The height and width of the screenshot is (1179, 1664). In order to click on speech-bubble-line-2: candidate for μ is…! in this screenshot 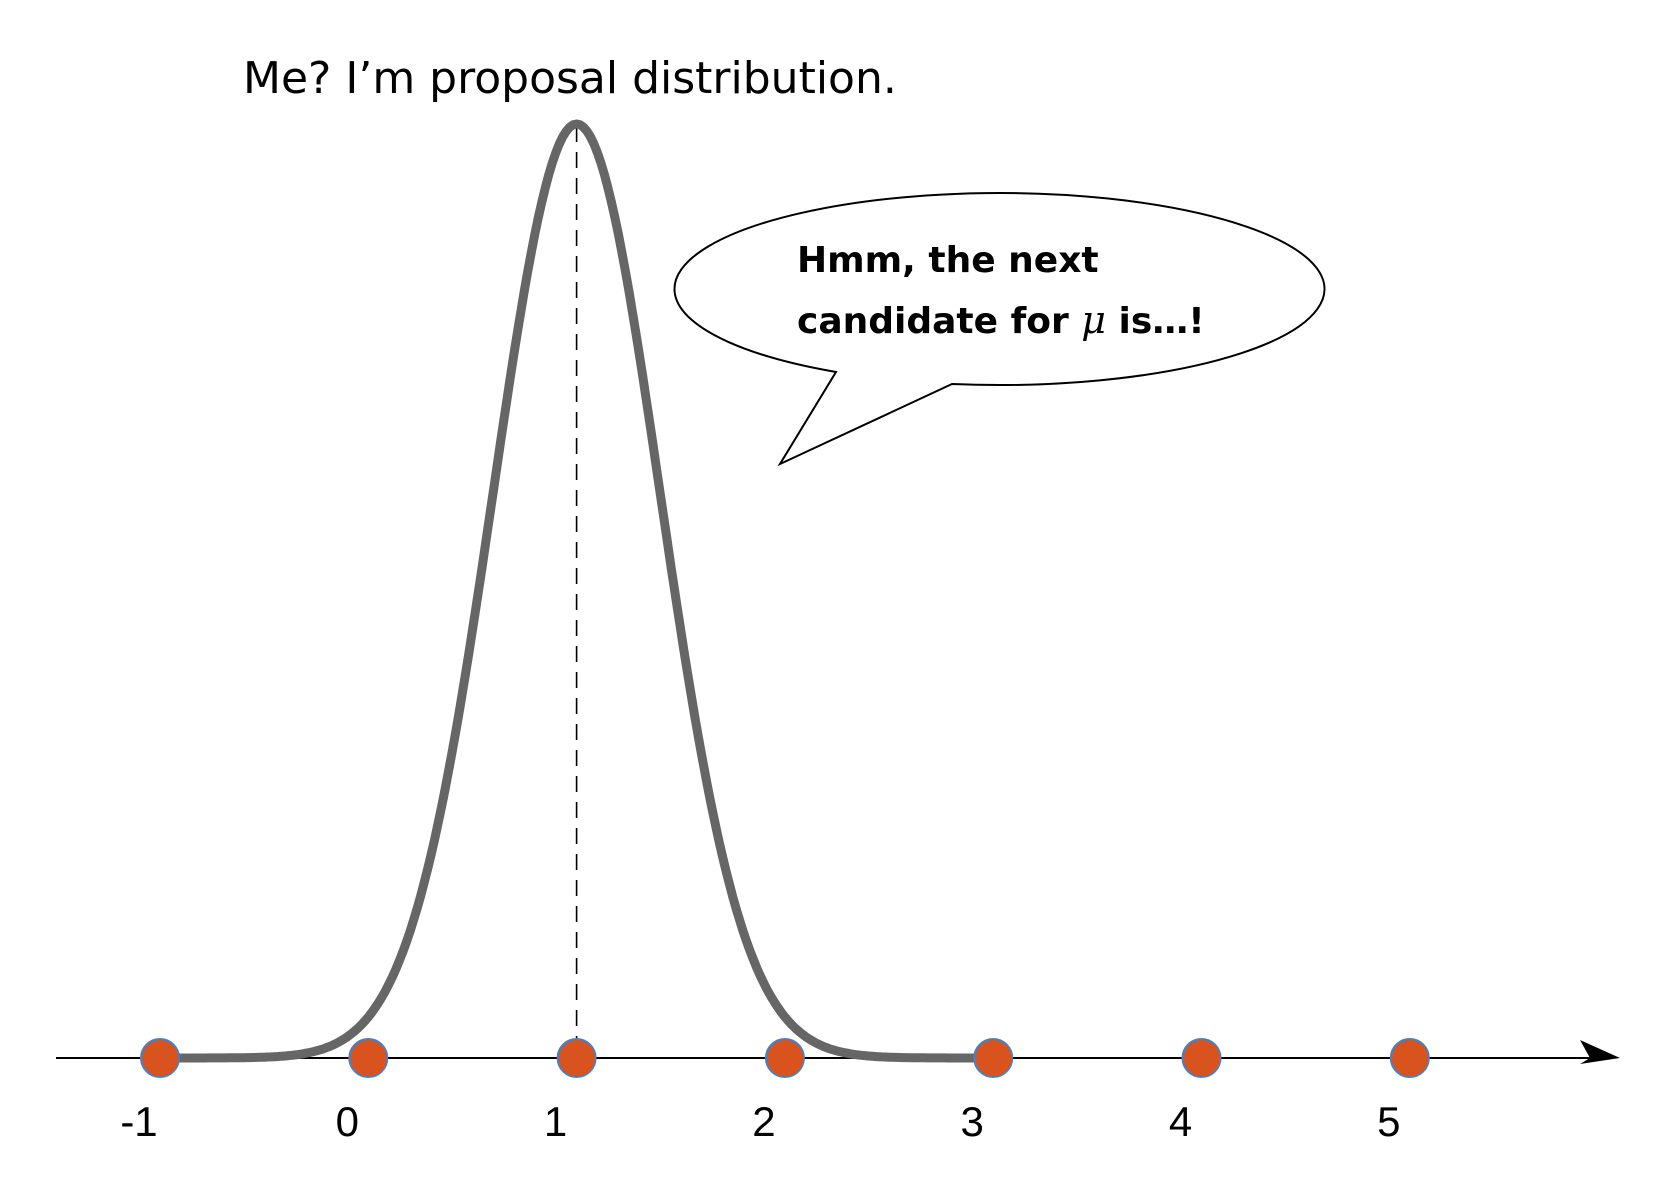, I will do `click(1001, 320)`.